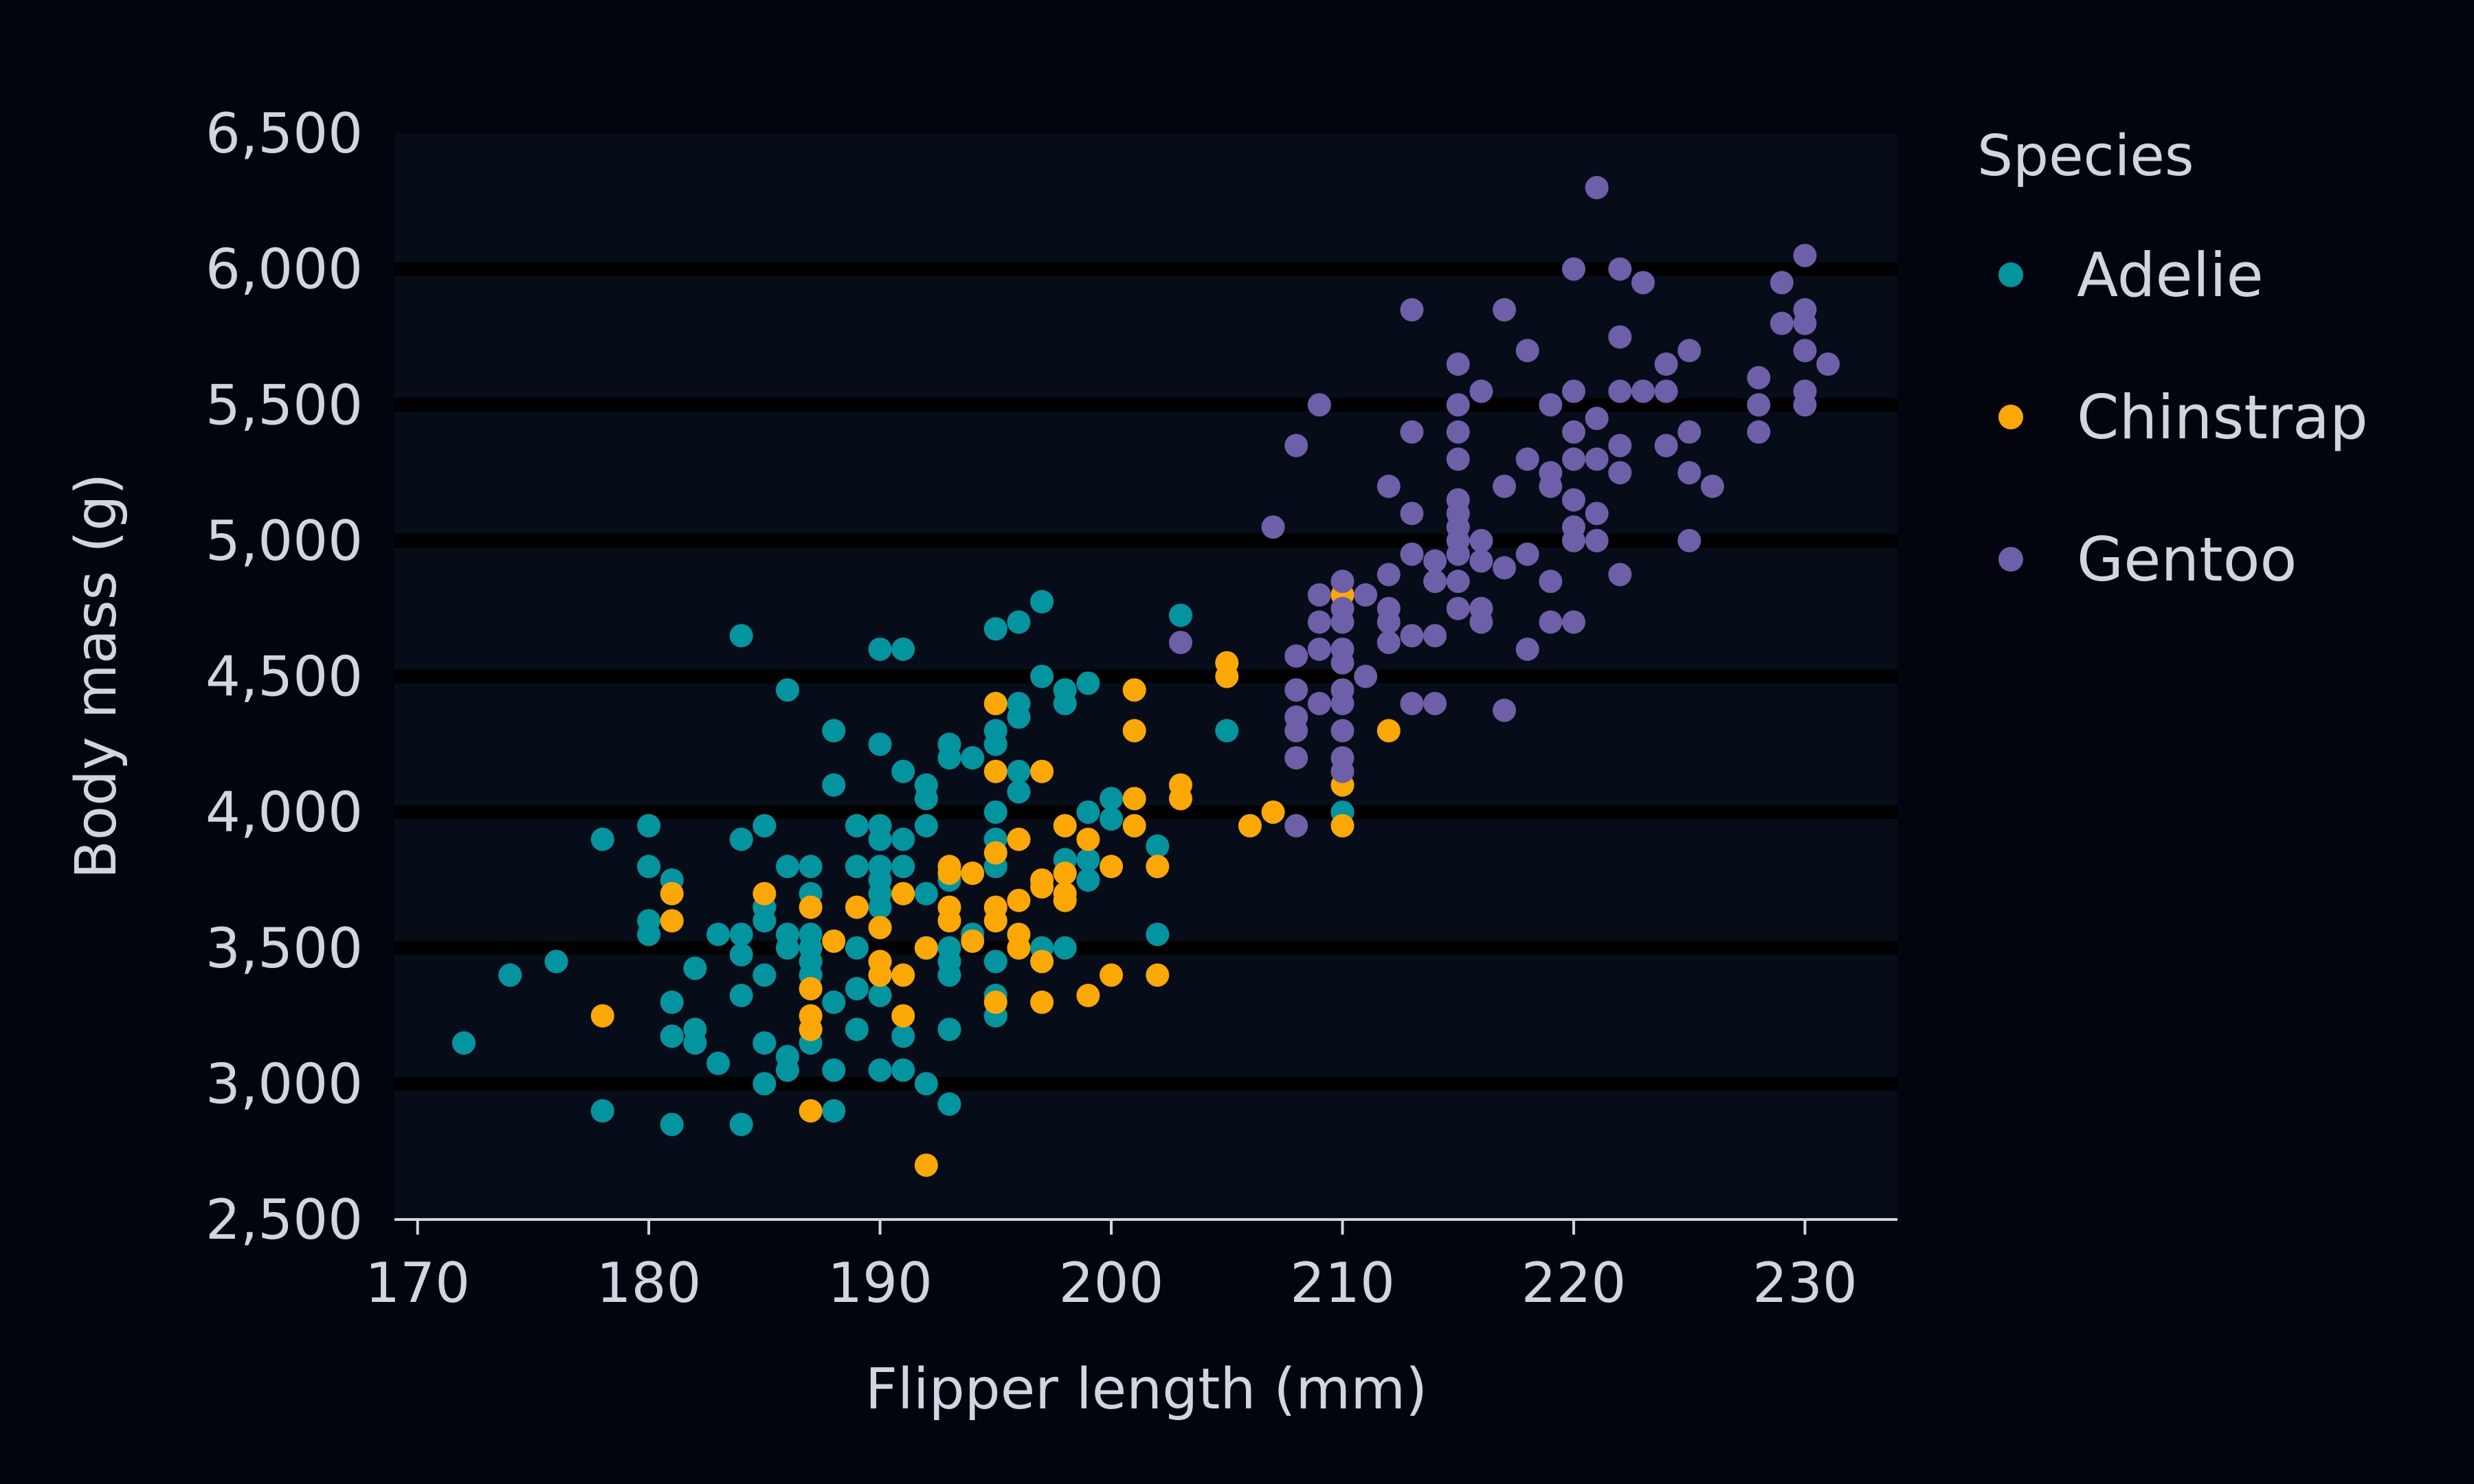  What do you see at coordinates (284, 405) in the screenshot?
I see `y-tick-label: 5,500` at bounding box center [284, 405].